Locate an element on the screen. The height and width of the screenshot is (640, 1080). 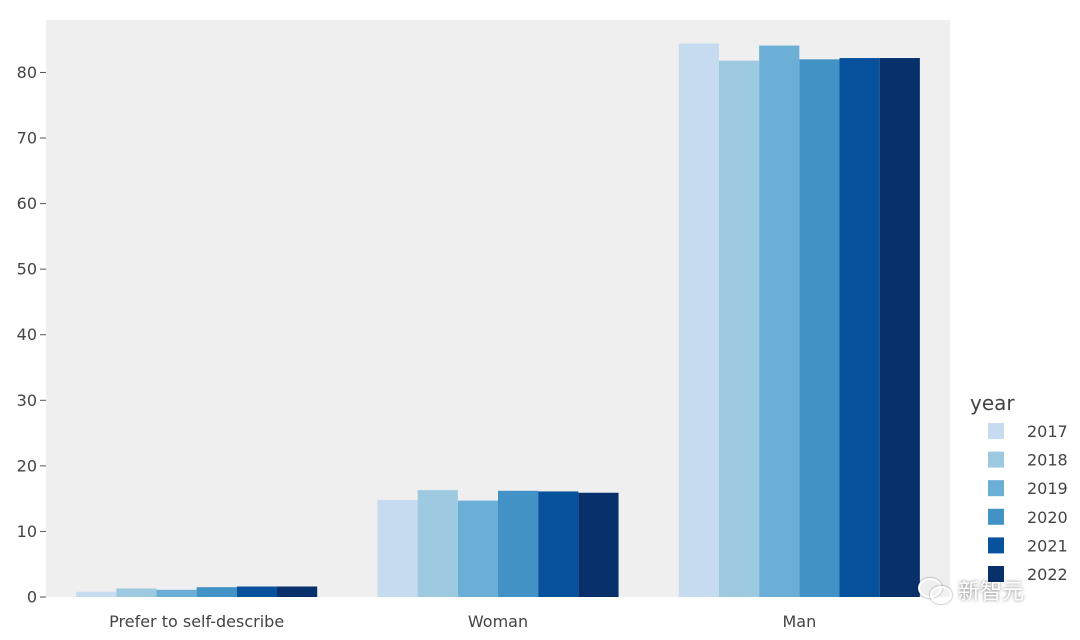
legend-label-2022: 2022 is located at coordinates (1047, 574).